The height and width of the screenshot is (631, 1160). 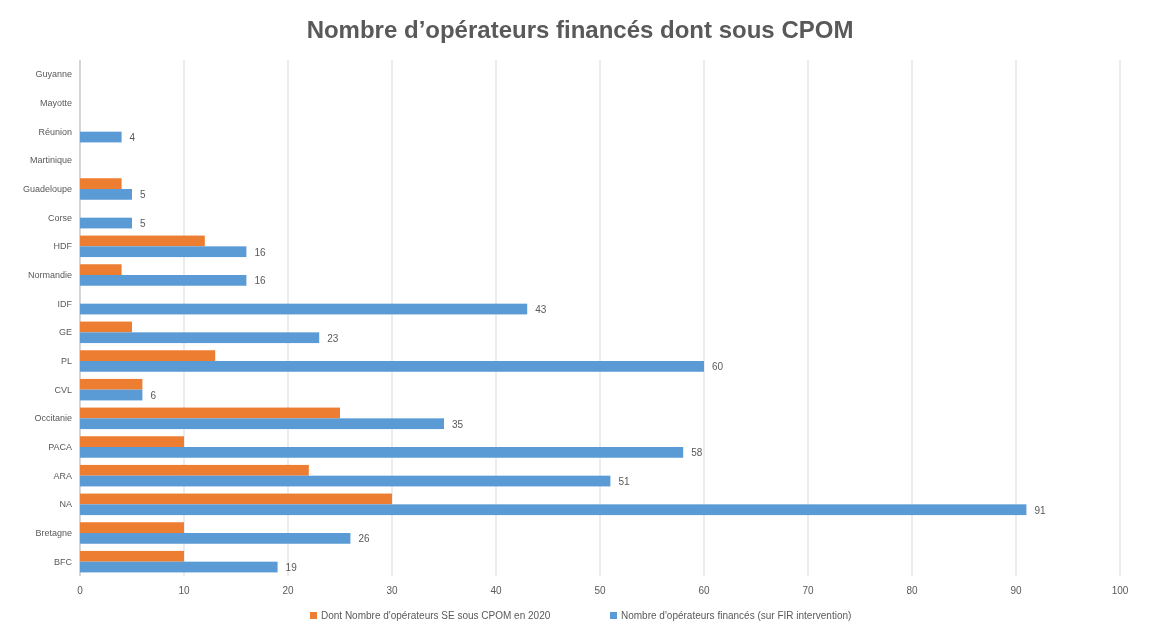 What do you see at coordinates (364, 539) in the screenshot?
I see `data-label: 26` at bounding box center [364, 539].